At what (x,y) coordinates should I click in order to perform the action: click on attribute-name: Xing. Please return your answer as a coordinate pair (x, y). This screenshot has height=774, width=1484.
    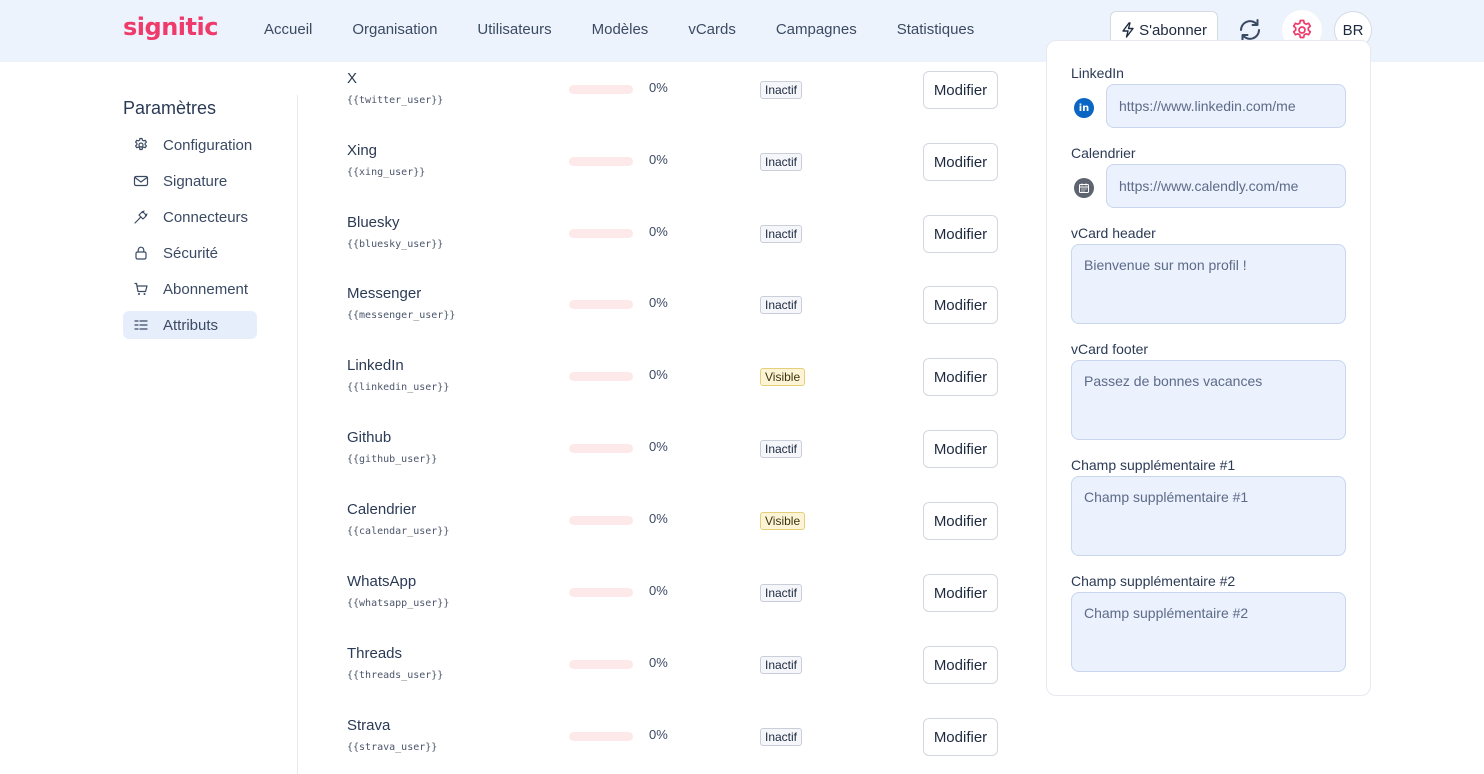
    Looking at the image, I should click on (362, 150).